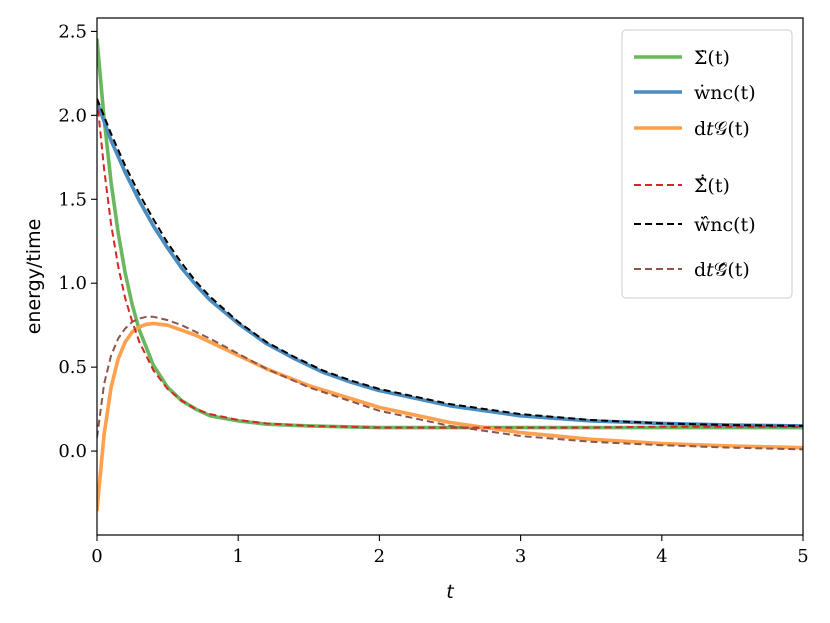 The width and height of the screenshot is (830, 623). Describe the element at coordinates (72, 199) in the screenshot. I see `y-tick-label: 1.5` at that location.